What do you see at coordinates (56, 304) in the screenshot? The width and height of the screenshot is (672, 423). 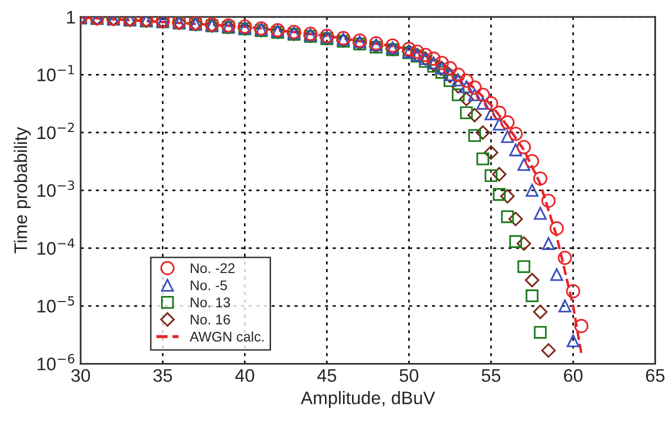 I see `y-tick-label: 10$^{−5}$` at bounding box center [56, 304].